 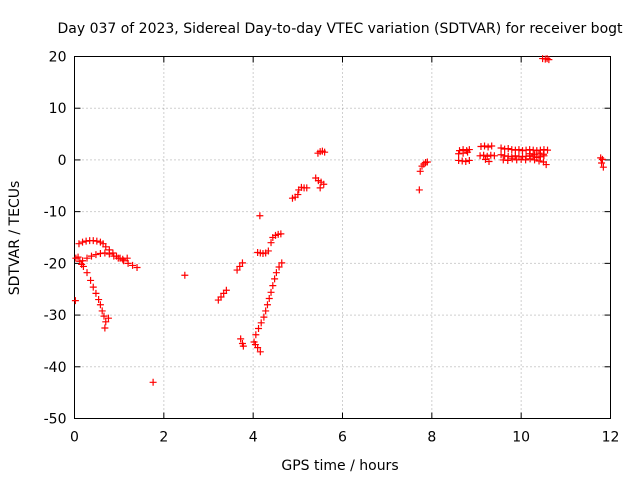 What do you see at coordinates (253, 438) in the screenshot?
I see `x-tick-label: 4` at bounding box center [253, 438].